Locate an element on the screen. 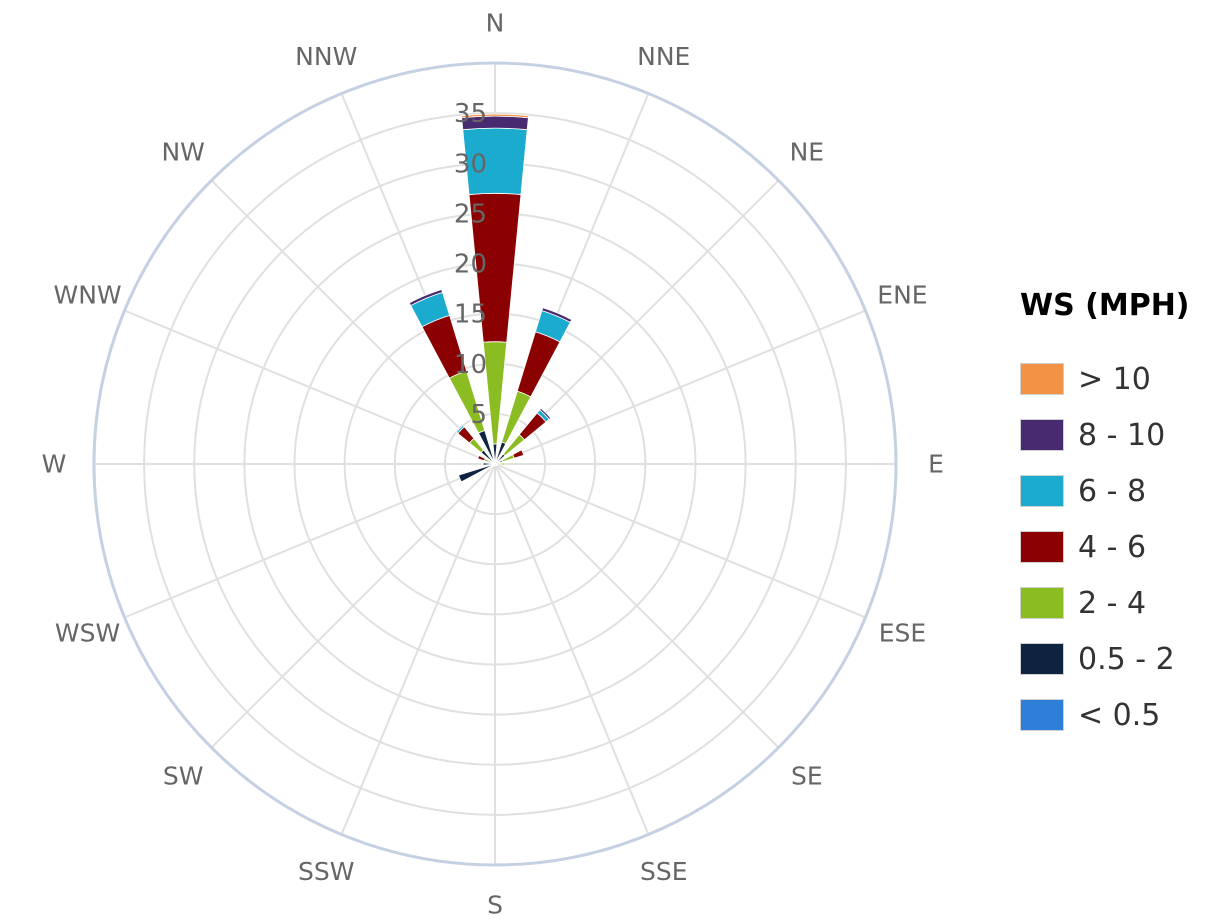 The width and height of the screenshot is (1207, 920). direction-label-nnw: NNW is located at coordinates (326, 56).